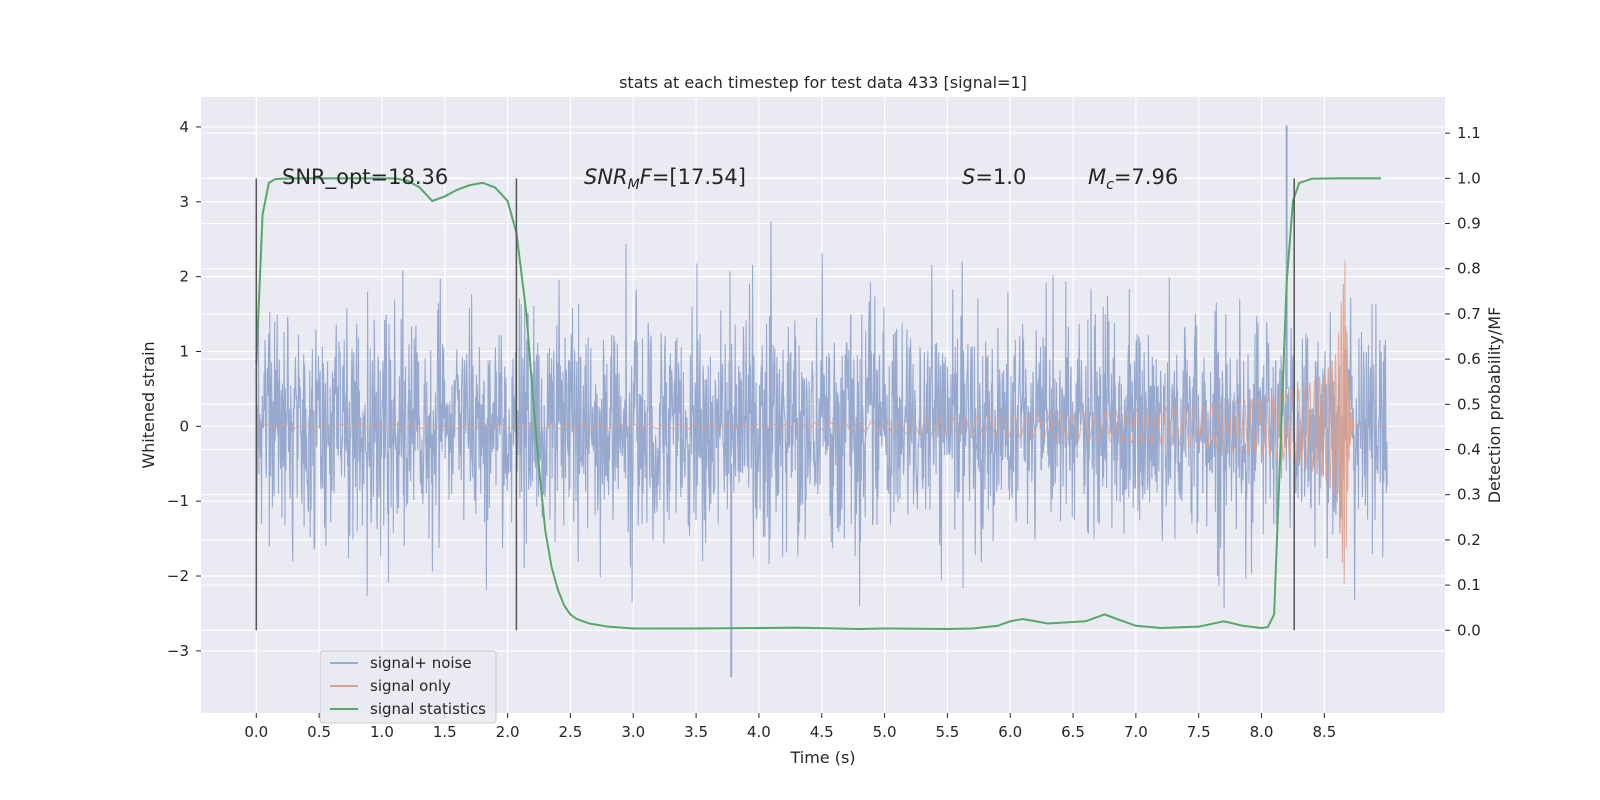  I want to click on y2-tick-label: 0.9, so click(1469, 224).